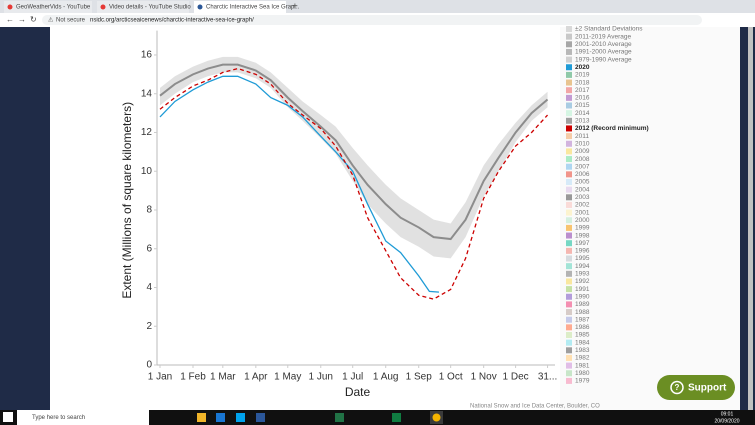 The image size is (755, 425). I want to click on clock-date: 20/09/2020, so click(726, 421).